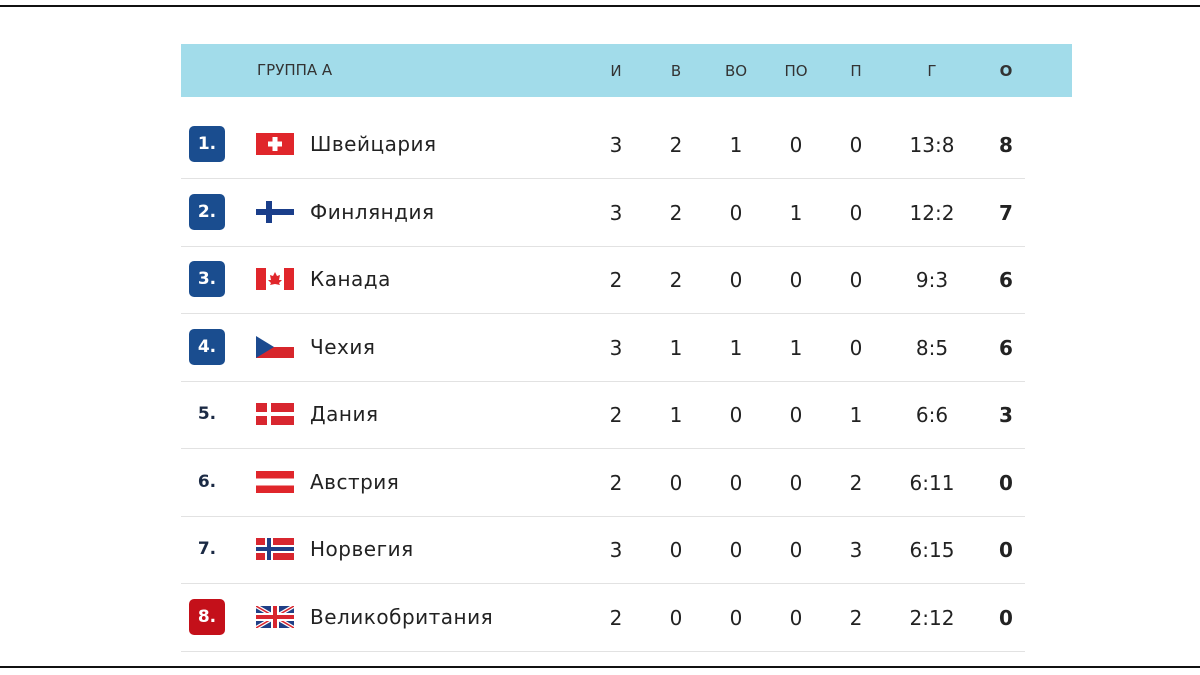 This screenshot has height=675, width=1200. Describe the element at coordinates (796, 71) in the screenshot. I see `column-header: ПО` at that location.